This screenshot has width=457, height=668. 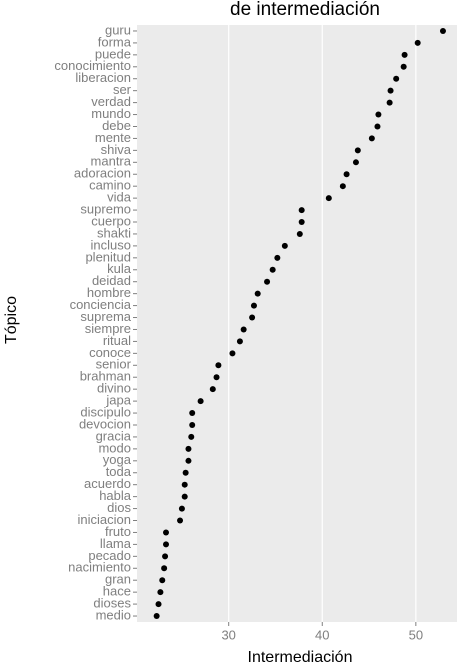 I want to click on y-tick-label: ritual, so click(x=117, y=340).